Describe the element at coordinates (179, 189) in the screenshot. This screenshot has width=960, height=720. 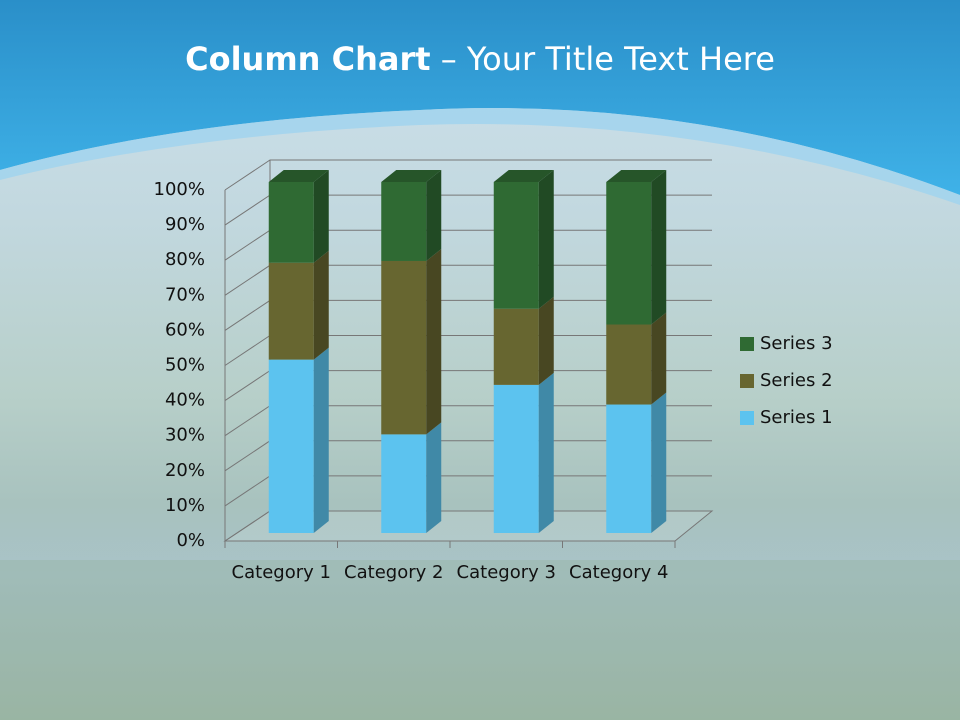
I see `y-tick-label: 100%` at that location.